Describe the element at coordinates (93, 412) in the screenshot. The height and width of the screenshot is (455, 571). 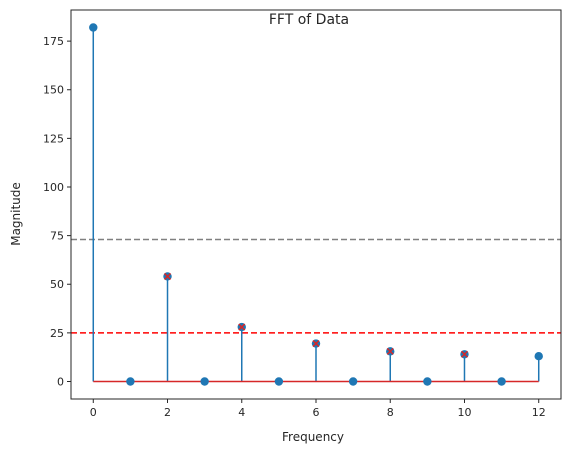
I see `x-tick-label: 0` at that location.